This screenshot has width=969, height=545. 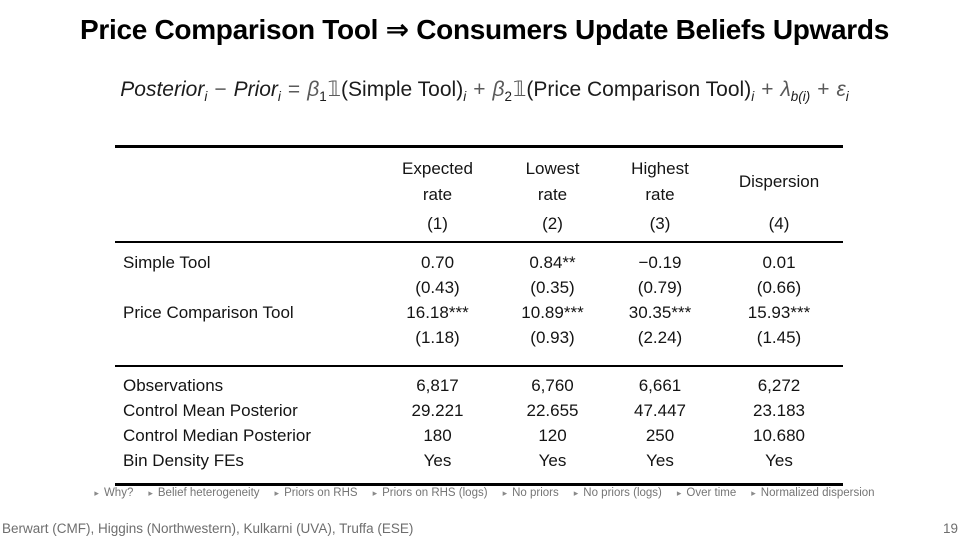 What do you see at coordinates (479, 382) in the screenshot?
I see `stat-row-observations: Observations 6,817 6,760 6,661 6,272` at bounding box center [479, 382].